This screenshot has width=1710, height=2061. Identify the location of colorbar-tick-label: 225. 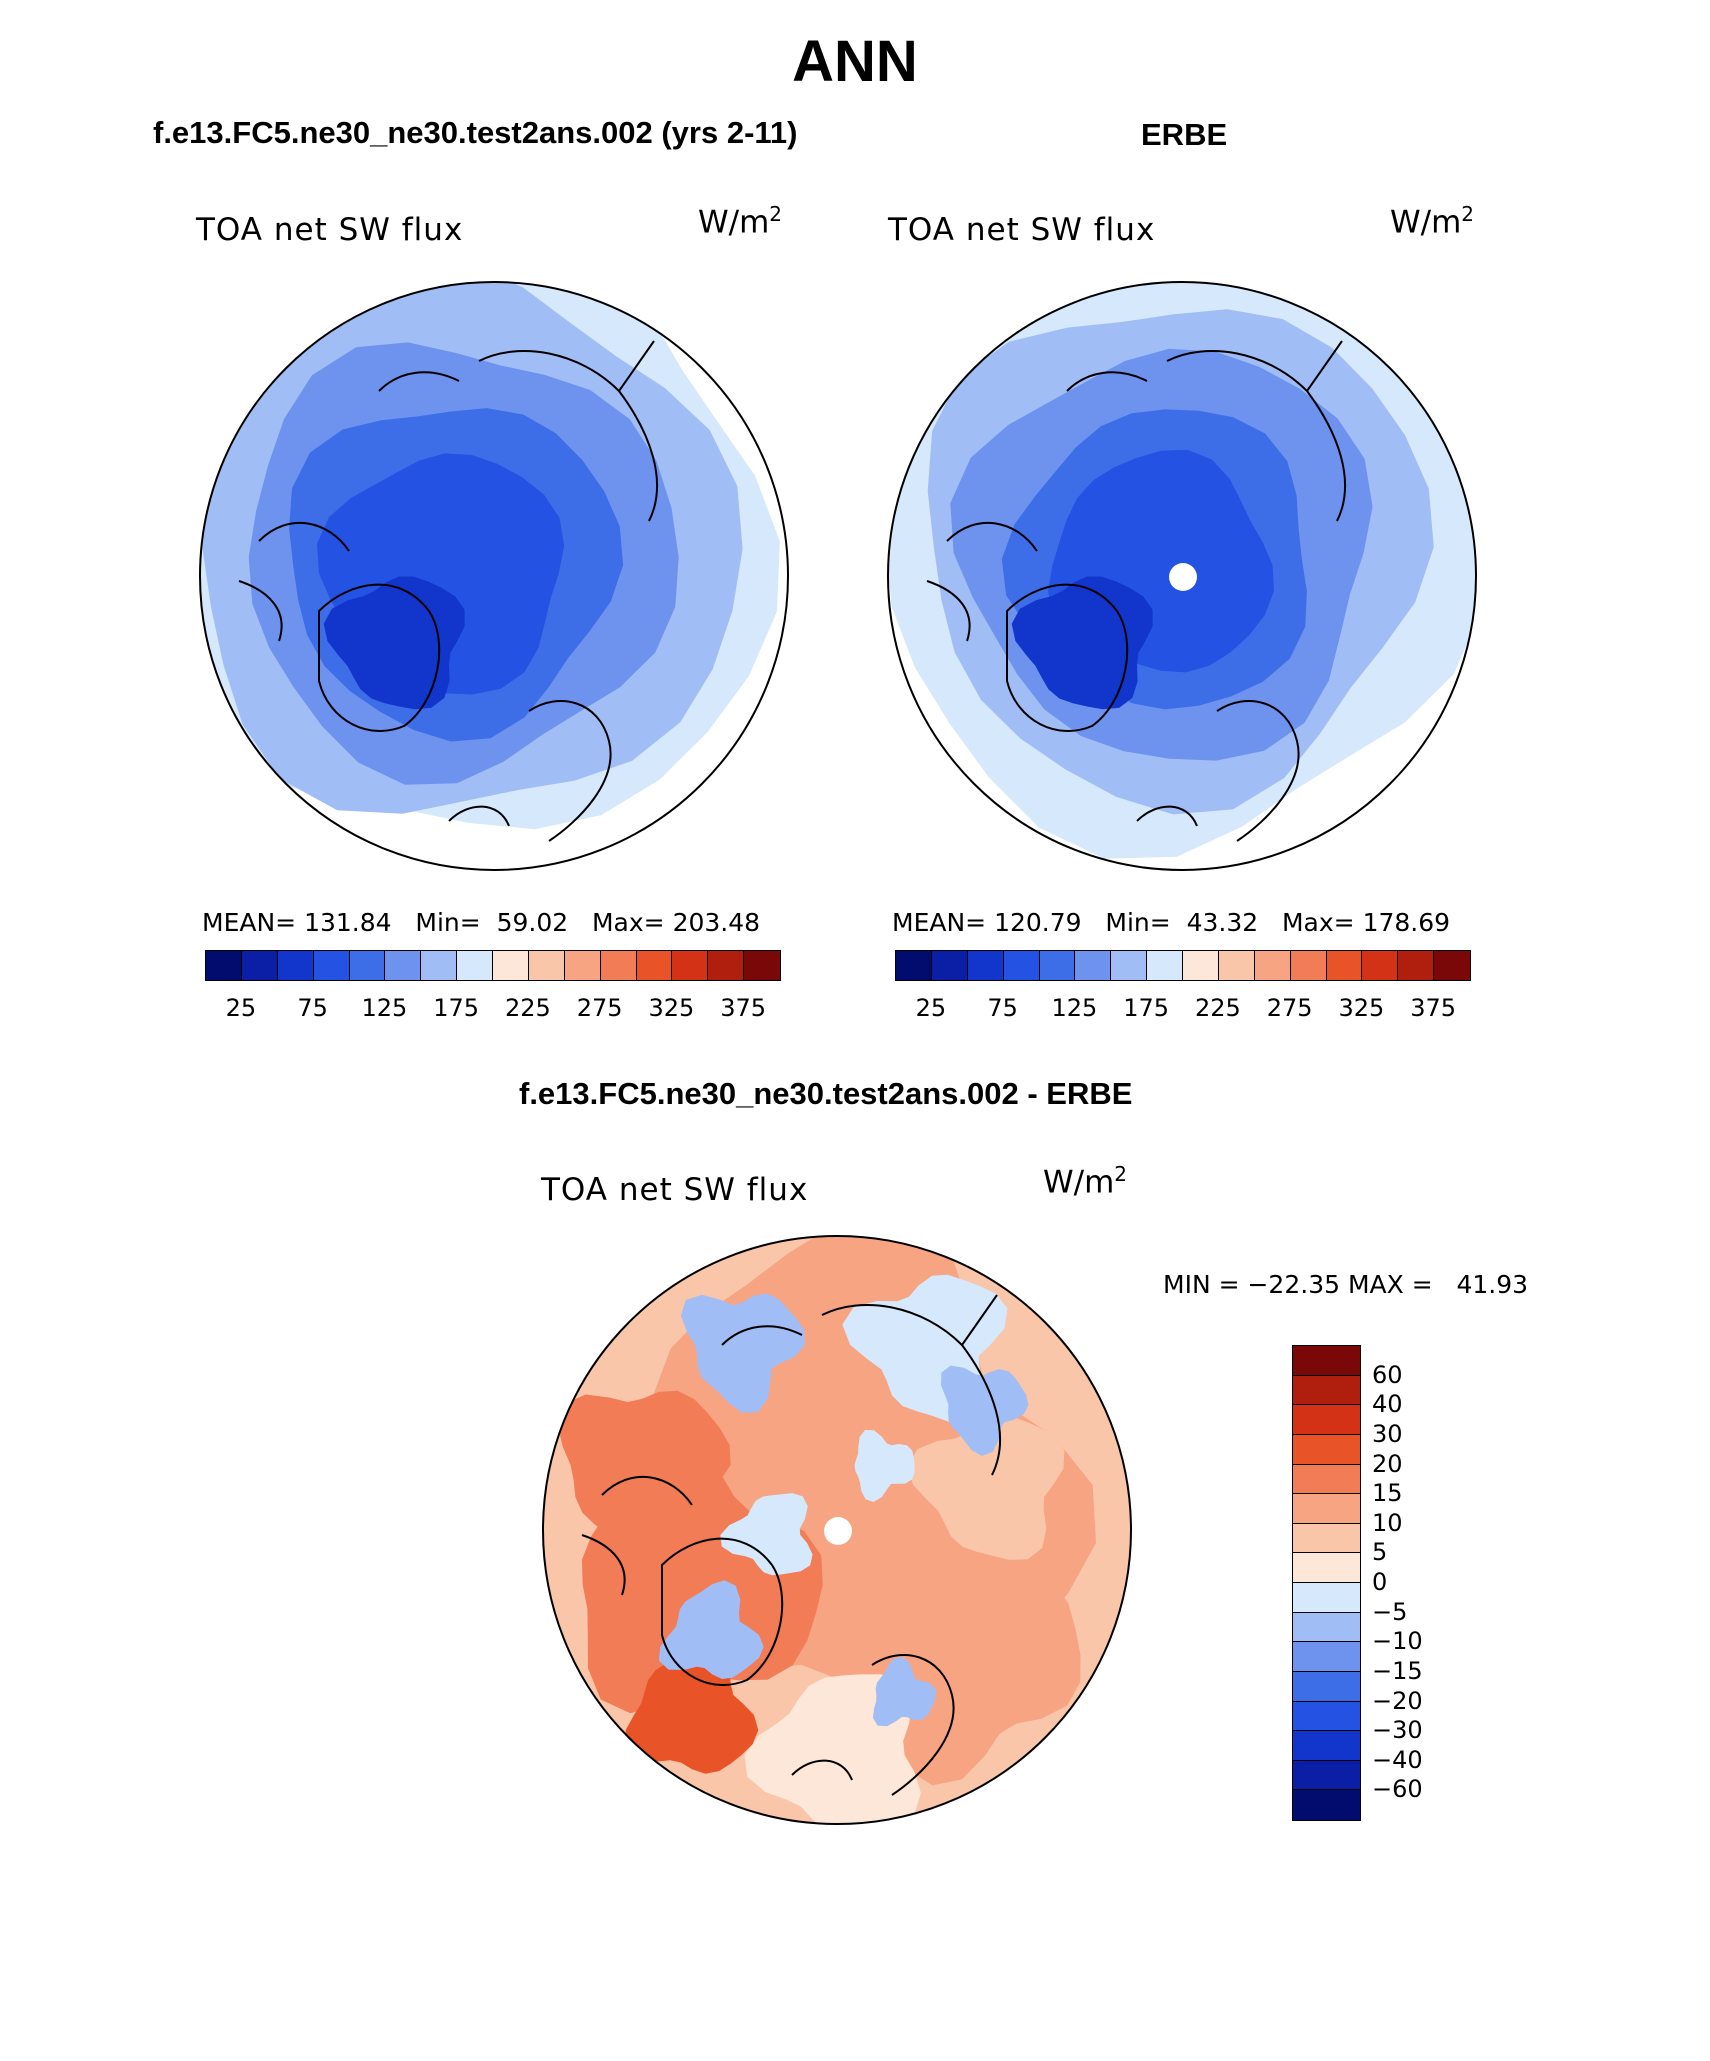
(527, 1008).